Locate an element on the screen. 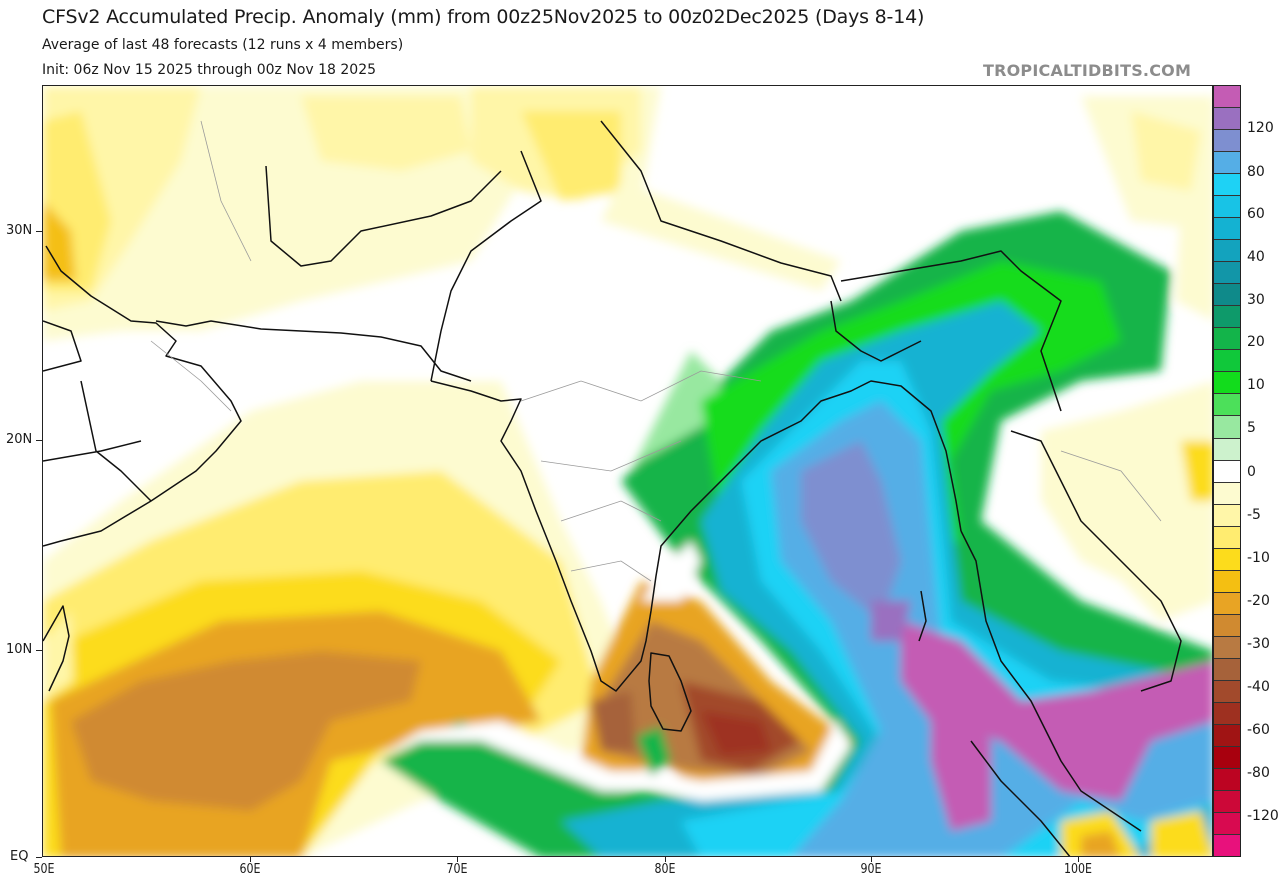  colorbar-label: 80 is located at coordinates (1256, 172).